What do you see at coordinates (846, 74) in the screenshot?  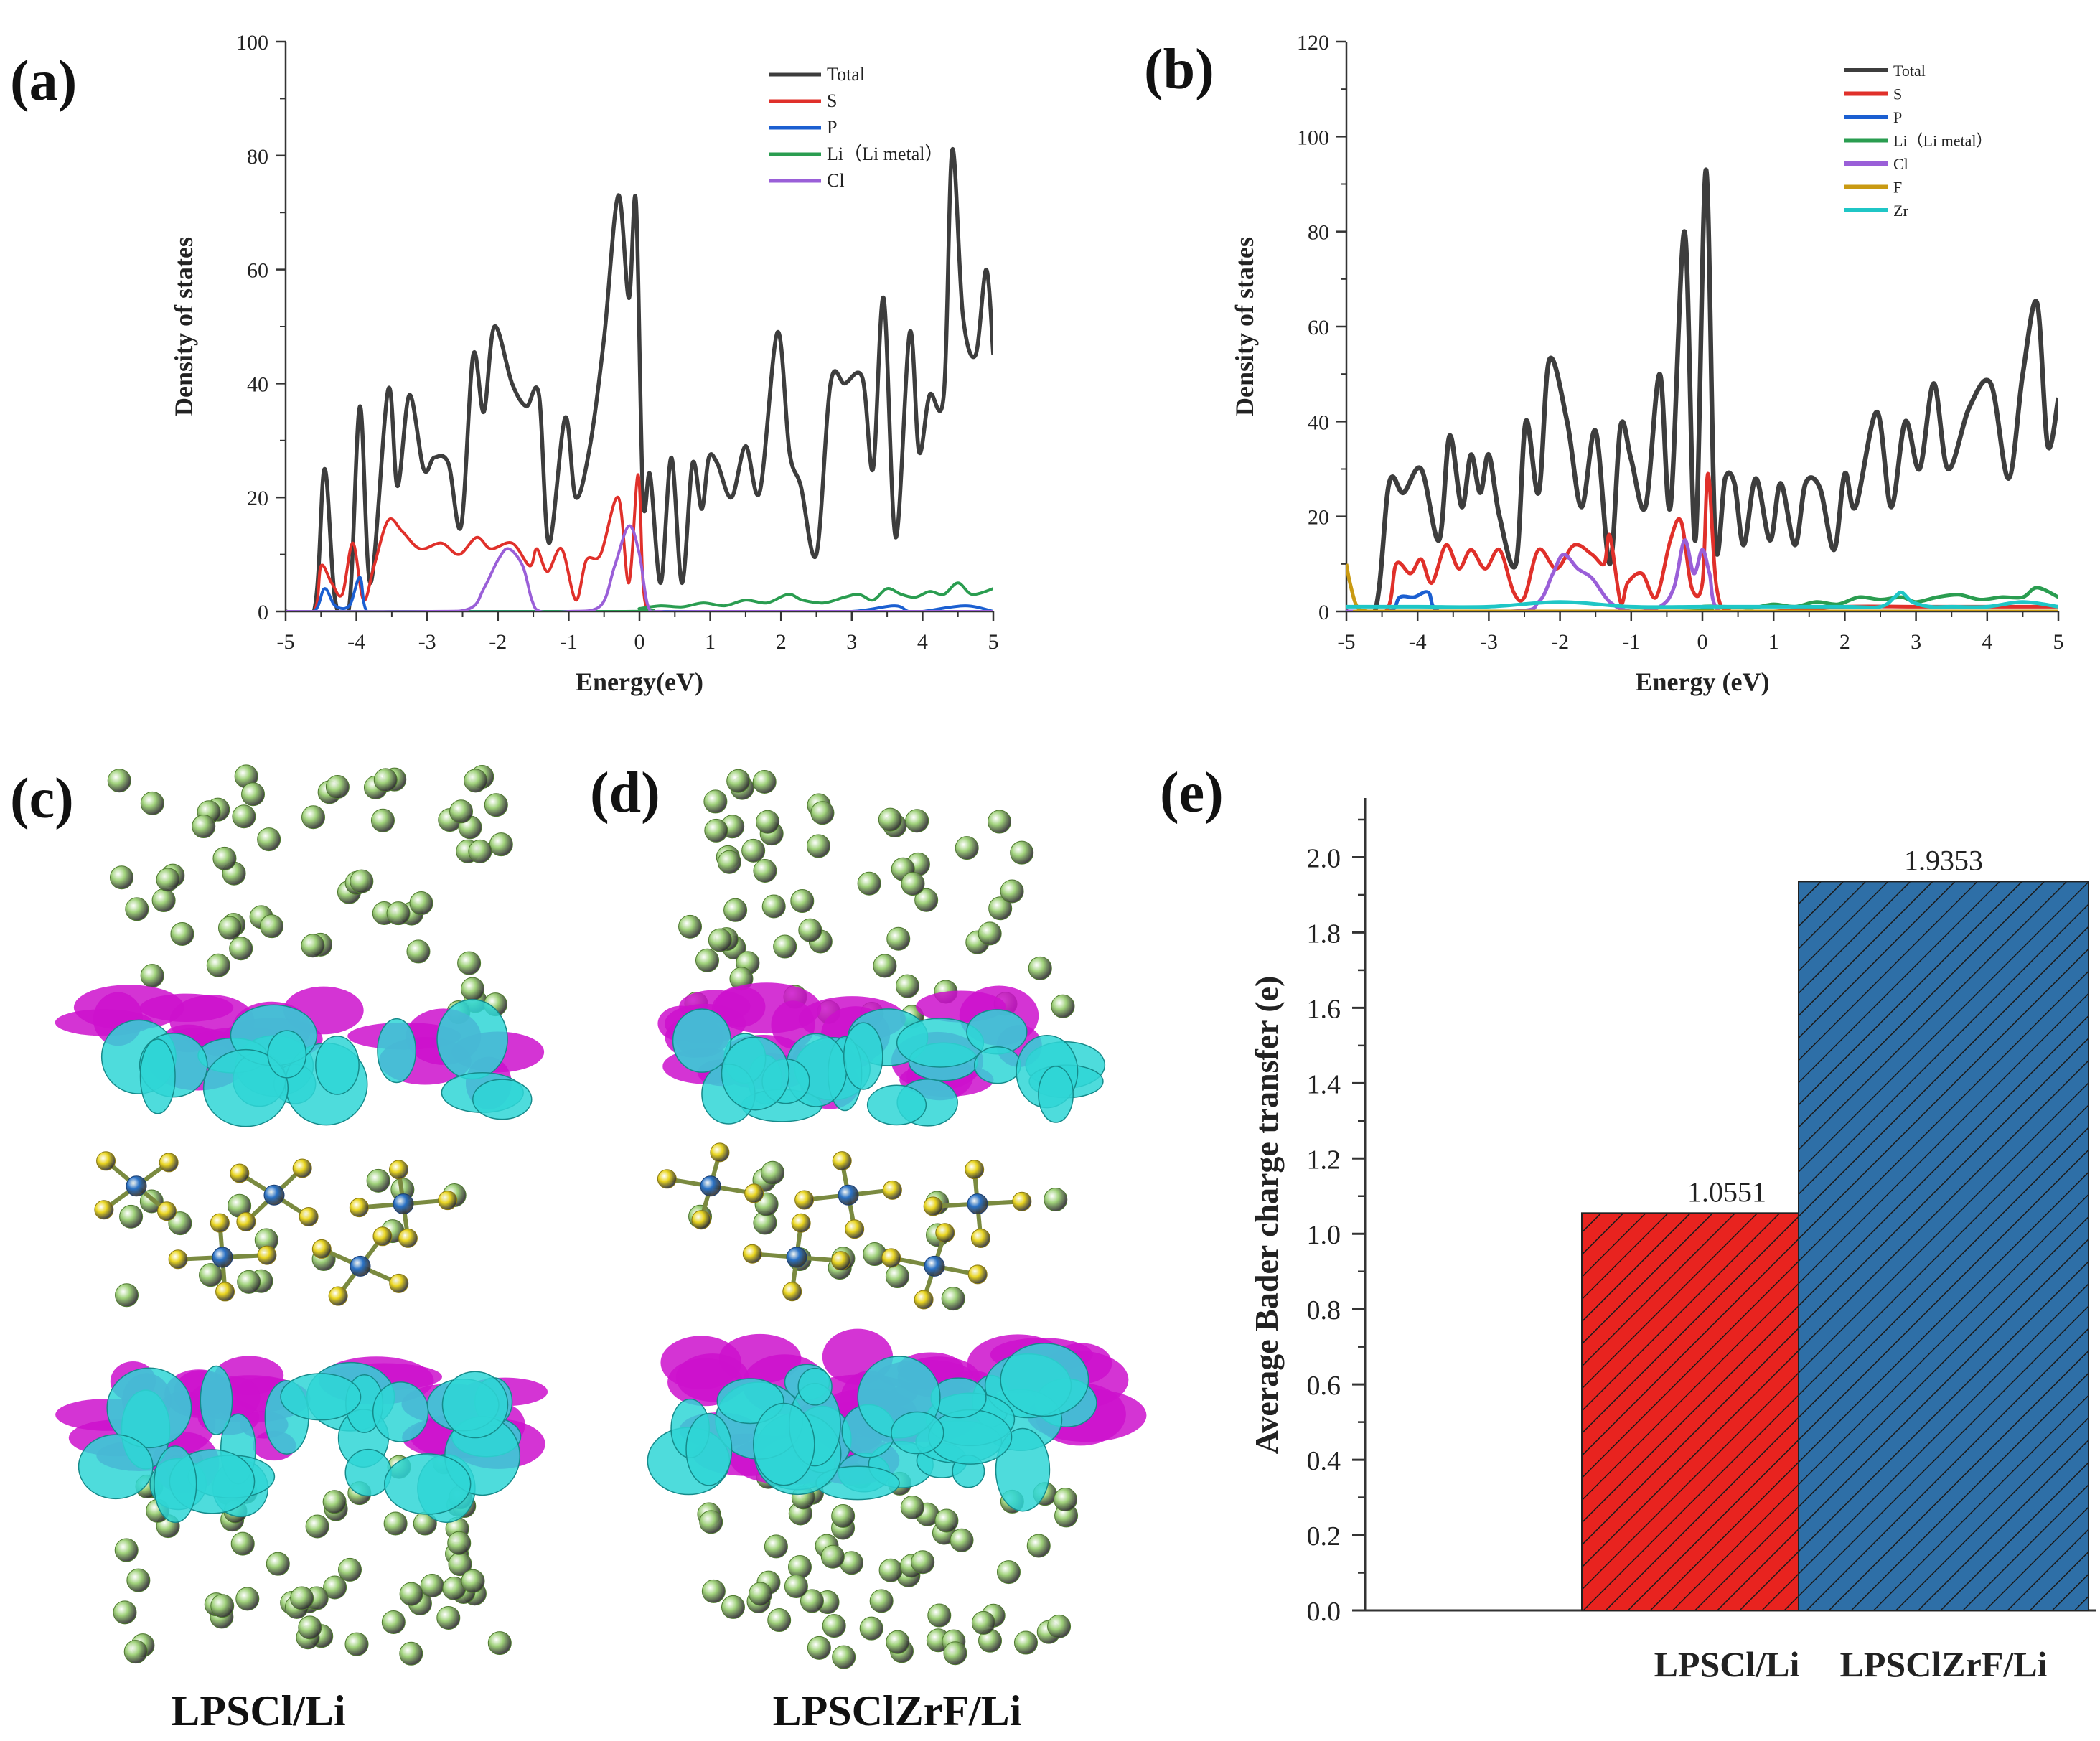 I see `legend-label: Total` at bounding box center [846, 74].